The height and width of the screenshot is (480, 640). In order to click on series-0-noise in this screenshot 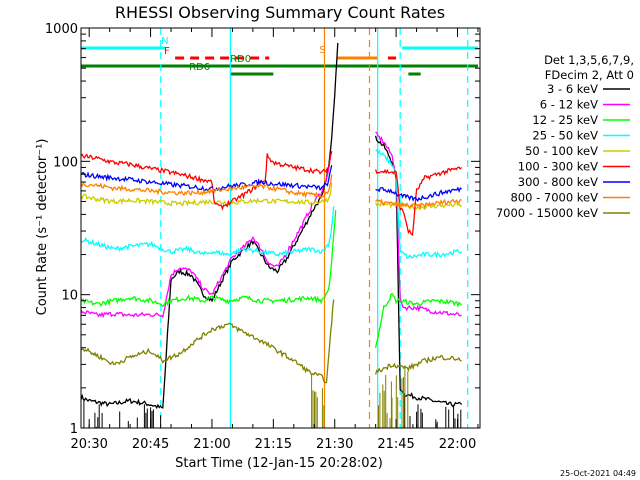, I will do `click(272, 412)`.